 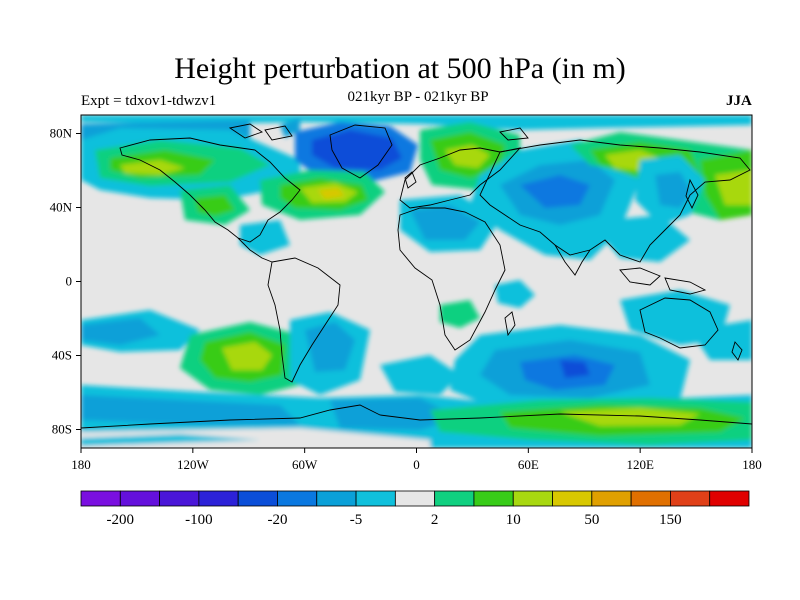 I want to click on south-america-coast, so click(x=304, y=320).